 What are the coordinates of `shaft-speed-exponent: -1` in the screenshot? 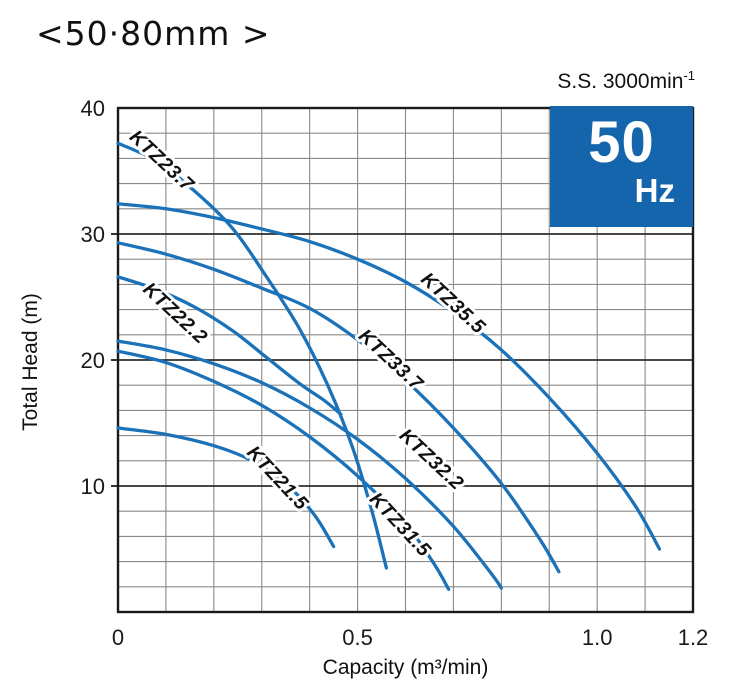 It's located at (689, 75).